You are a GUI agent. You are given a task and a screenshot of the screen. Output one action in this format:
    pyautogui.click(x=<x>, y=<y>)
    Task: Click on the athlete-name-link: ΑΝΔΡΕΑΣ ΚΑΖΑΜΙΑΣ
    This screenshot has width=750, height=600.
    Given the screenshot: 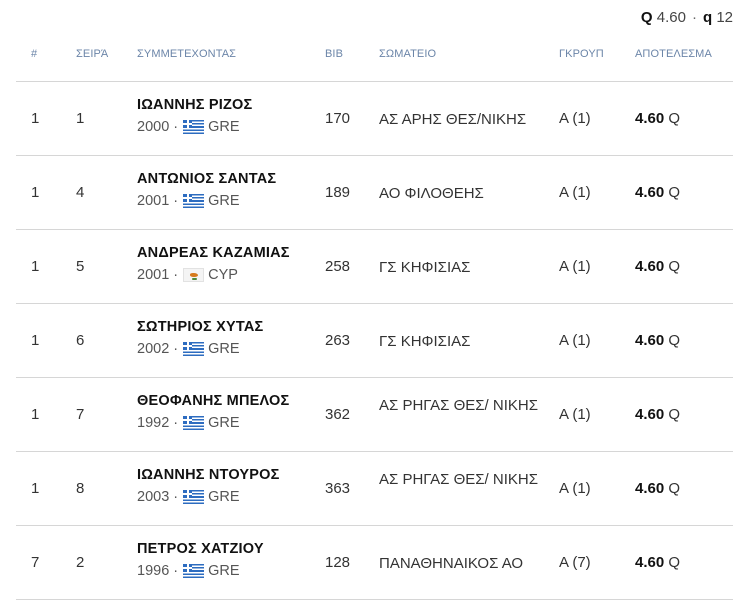 What is the action you would take?
    pyautogui.click(x=213, y=253)
    